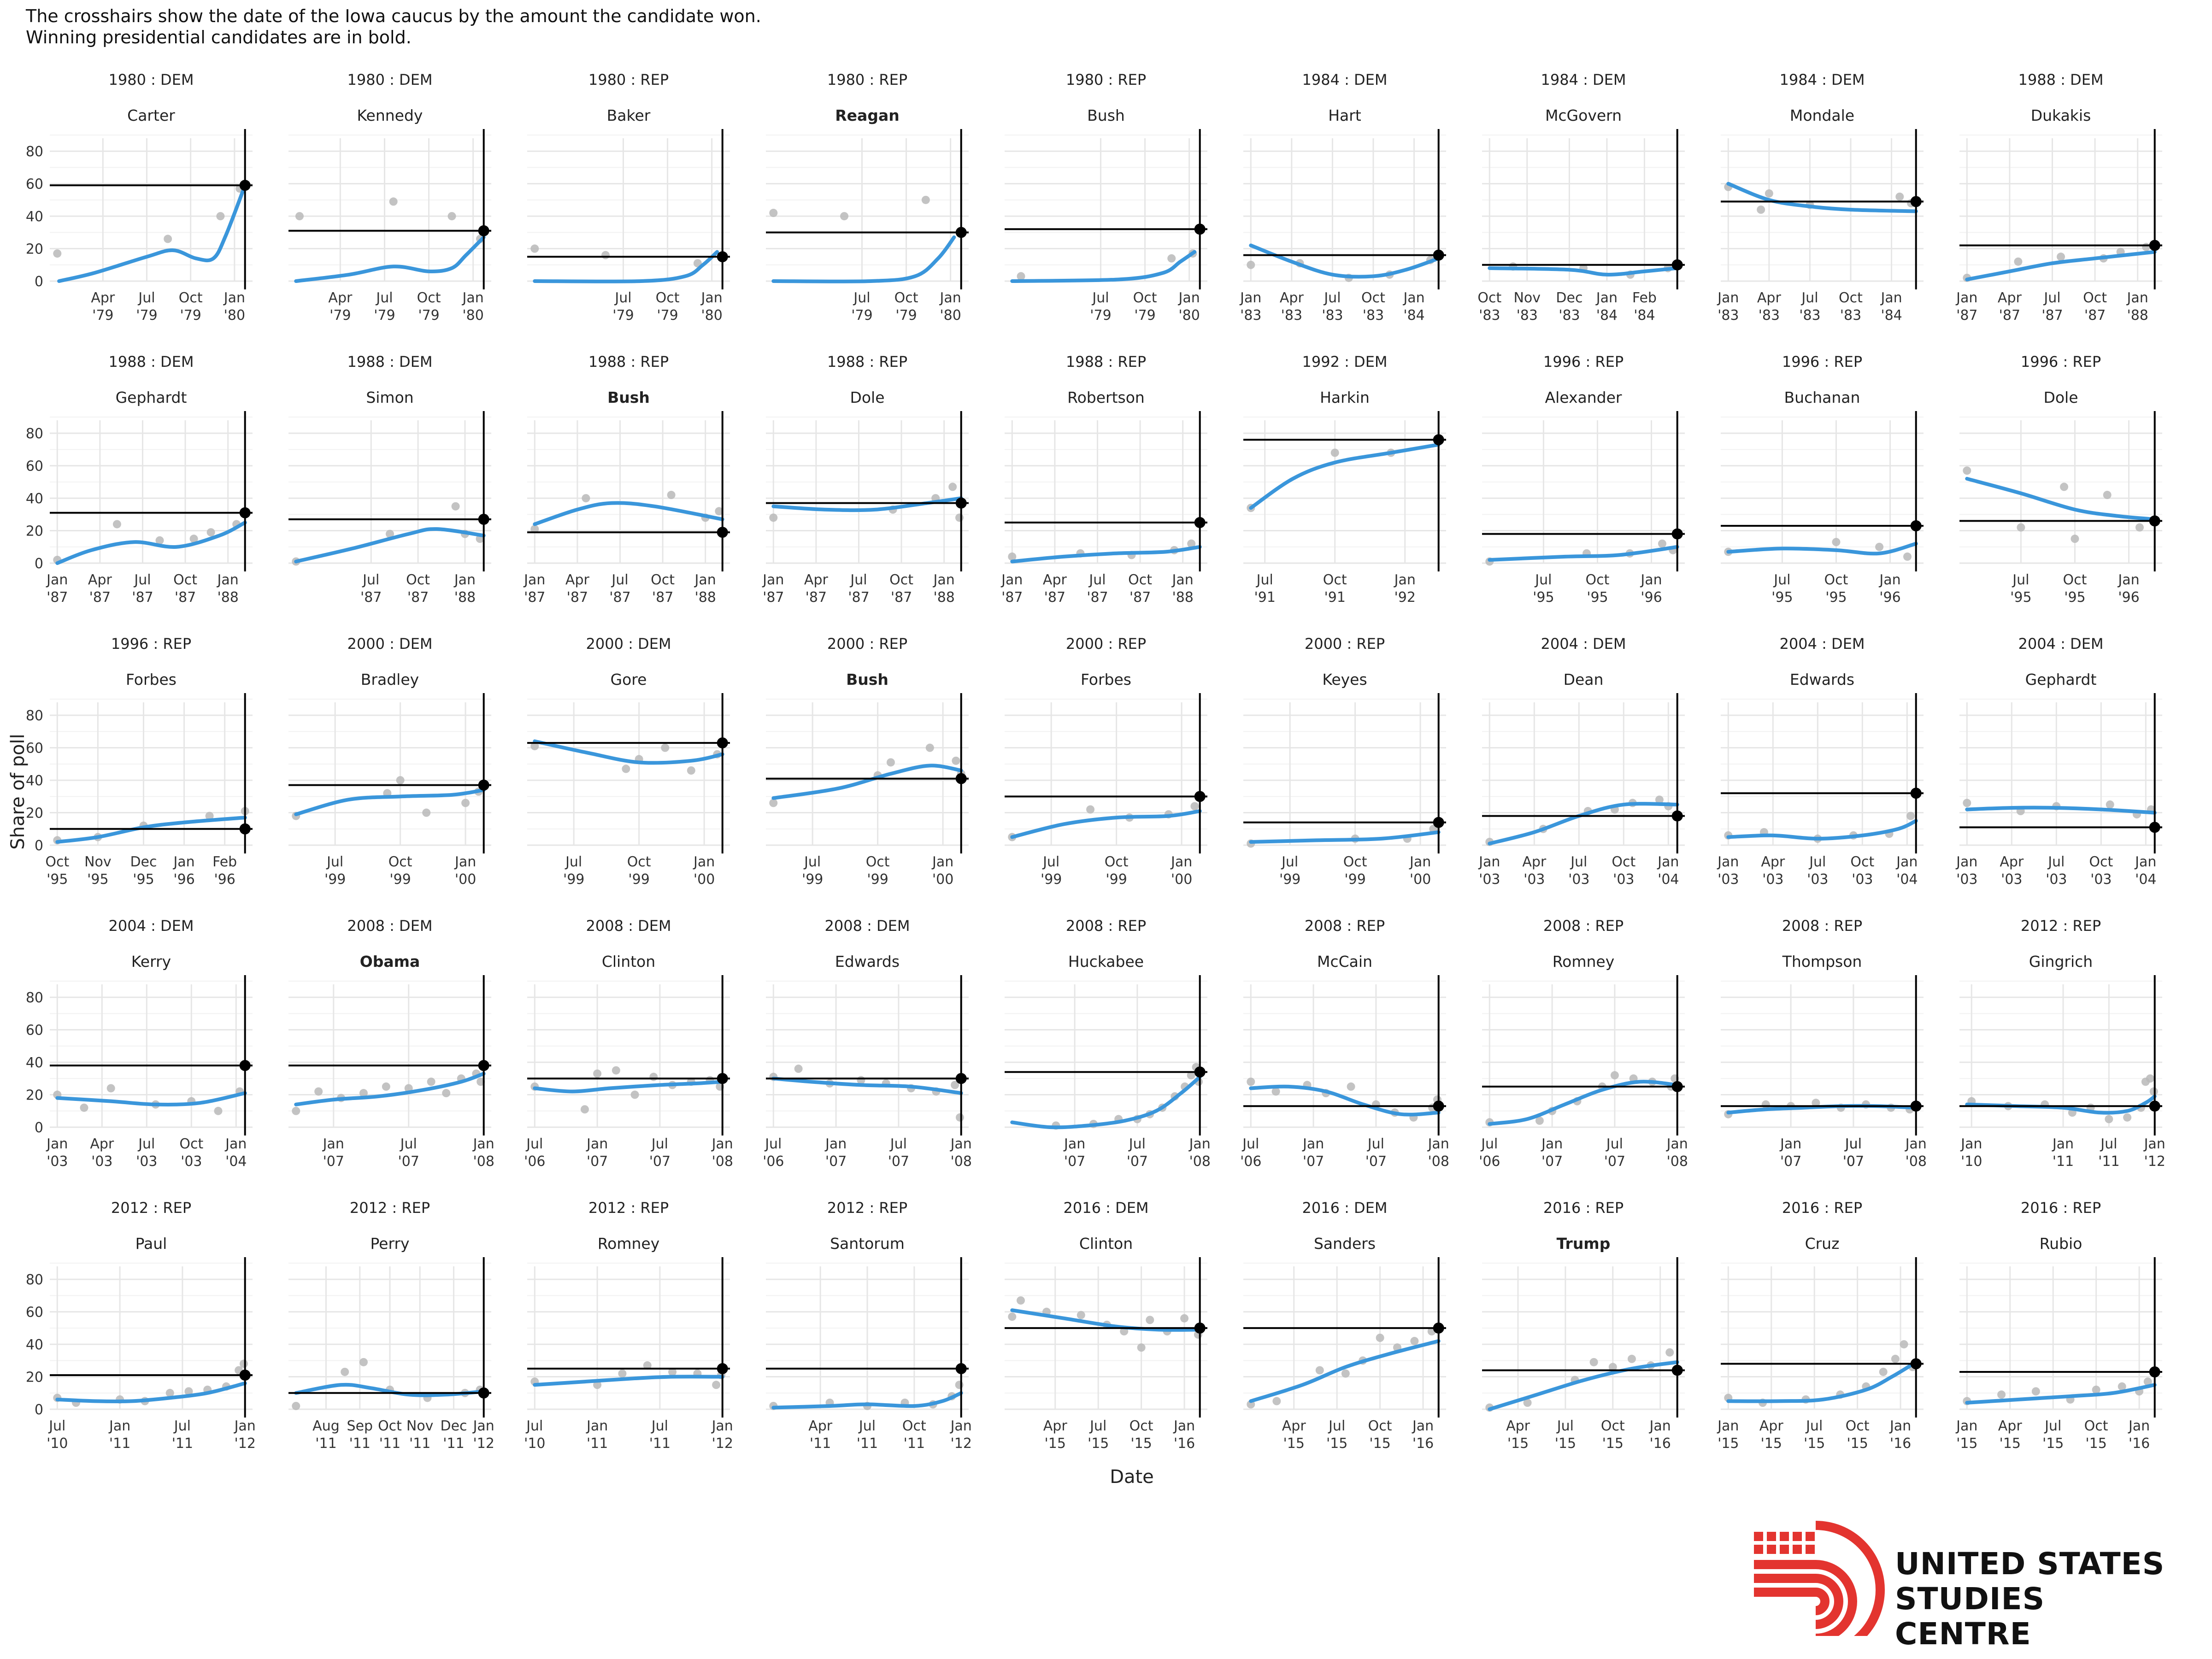 Image resolution: width=2212 pixels, height=1659 pixels. I want to click on x-tick-label: '92, so click(1405, 597).